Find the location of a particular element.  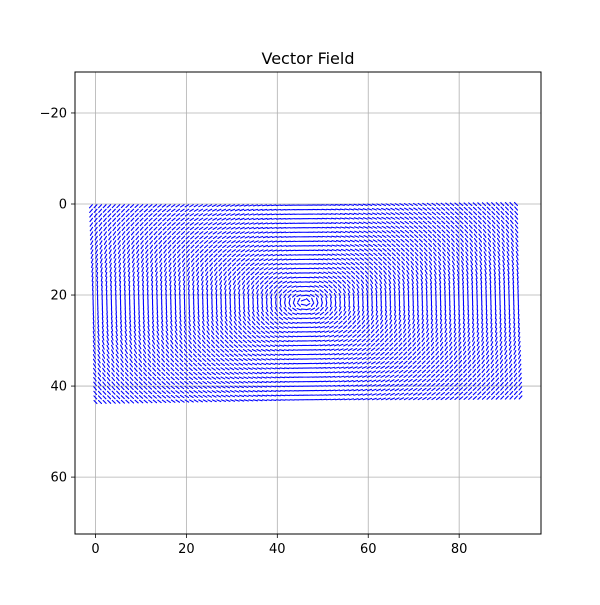

y-tick-label: 20 is located at coordinates (58, 296).